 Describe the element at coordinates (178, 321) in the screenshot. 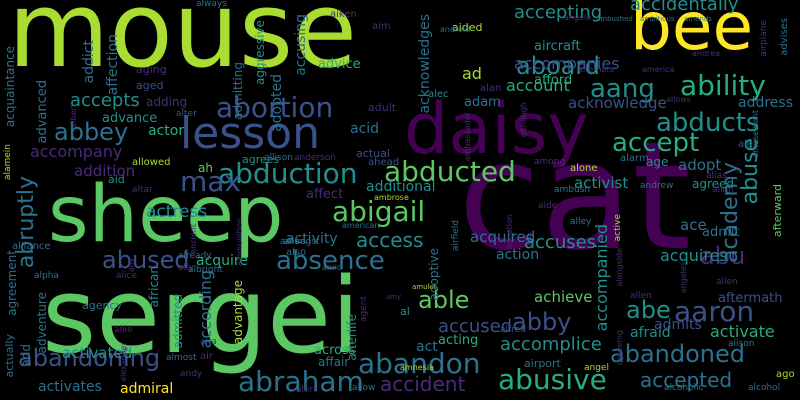

I see `word-vertical: admitted` at that location.